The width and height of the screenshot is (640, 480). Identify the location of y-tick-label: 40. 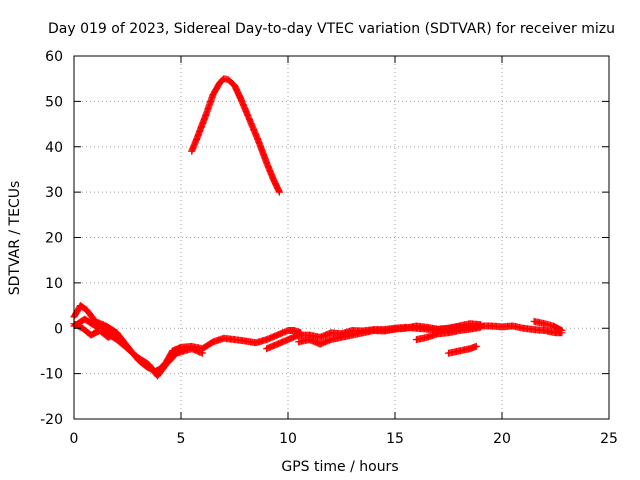
(54, 148).